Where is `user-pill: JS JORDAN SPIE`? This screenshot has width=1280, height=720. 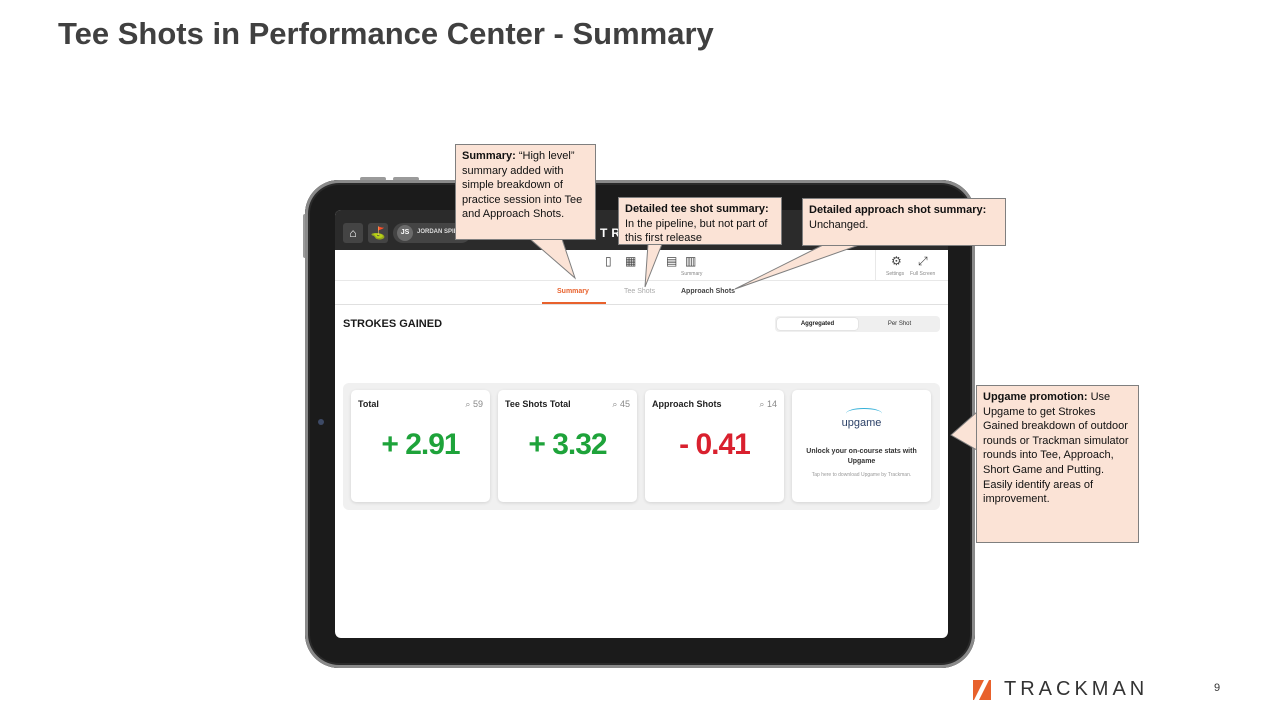 user-pill: JS JORDAN SPIE is located at coordinates (432, 233).